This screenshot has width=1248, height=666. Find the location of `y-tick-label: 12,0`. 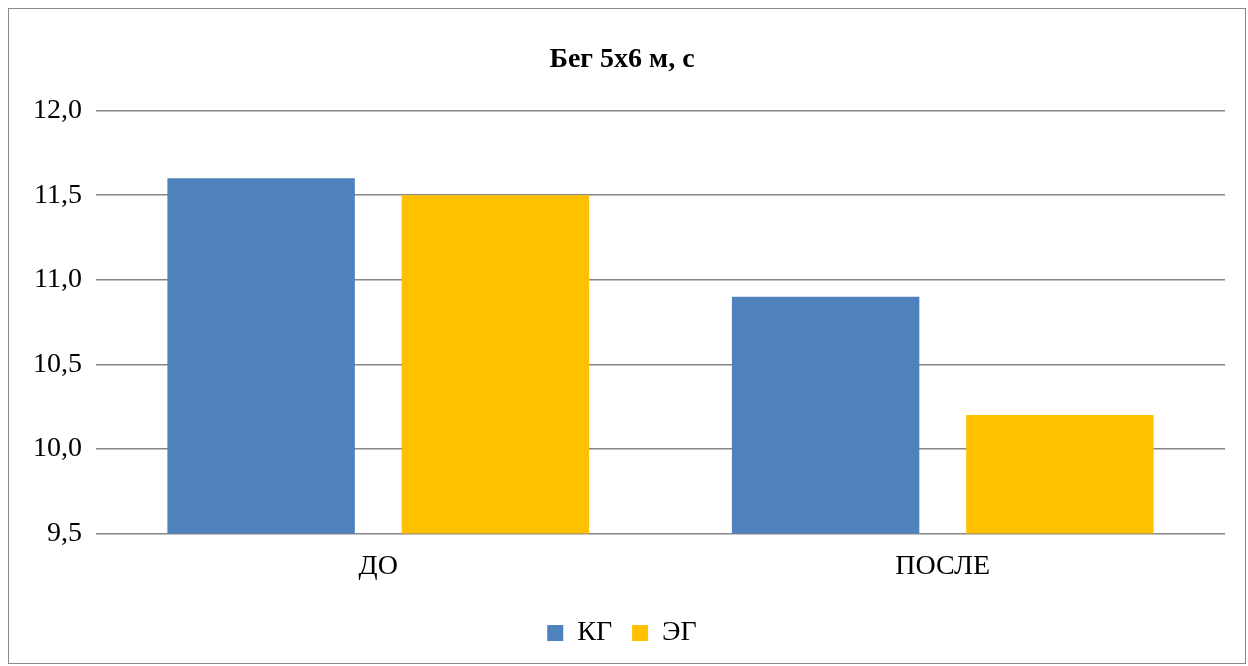

y-tick-label: 12,0 is located at coordinates (57, 108).